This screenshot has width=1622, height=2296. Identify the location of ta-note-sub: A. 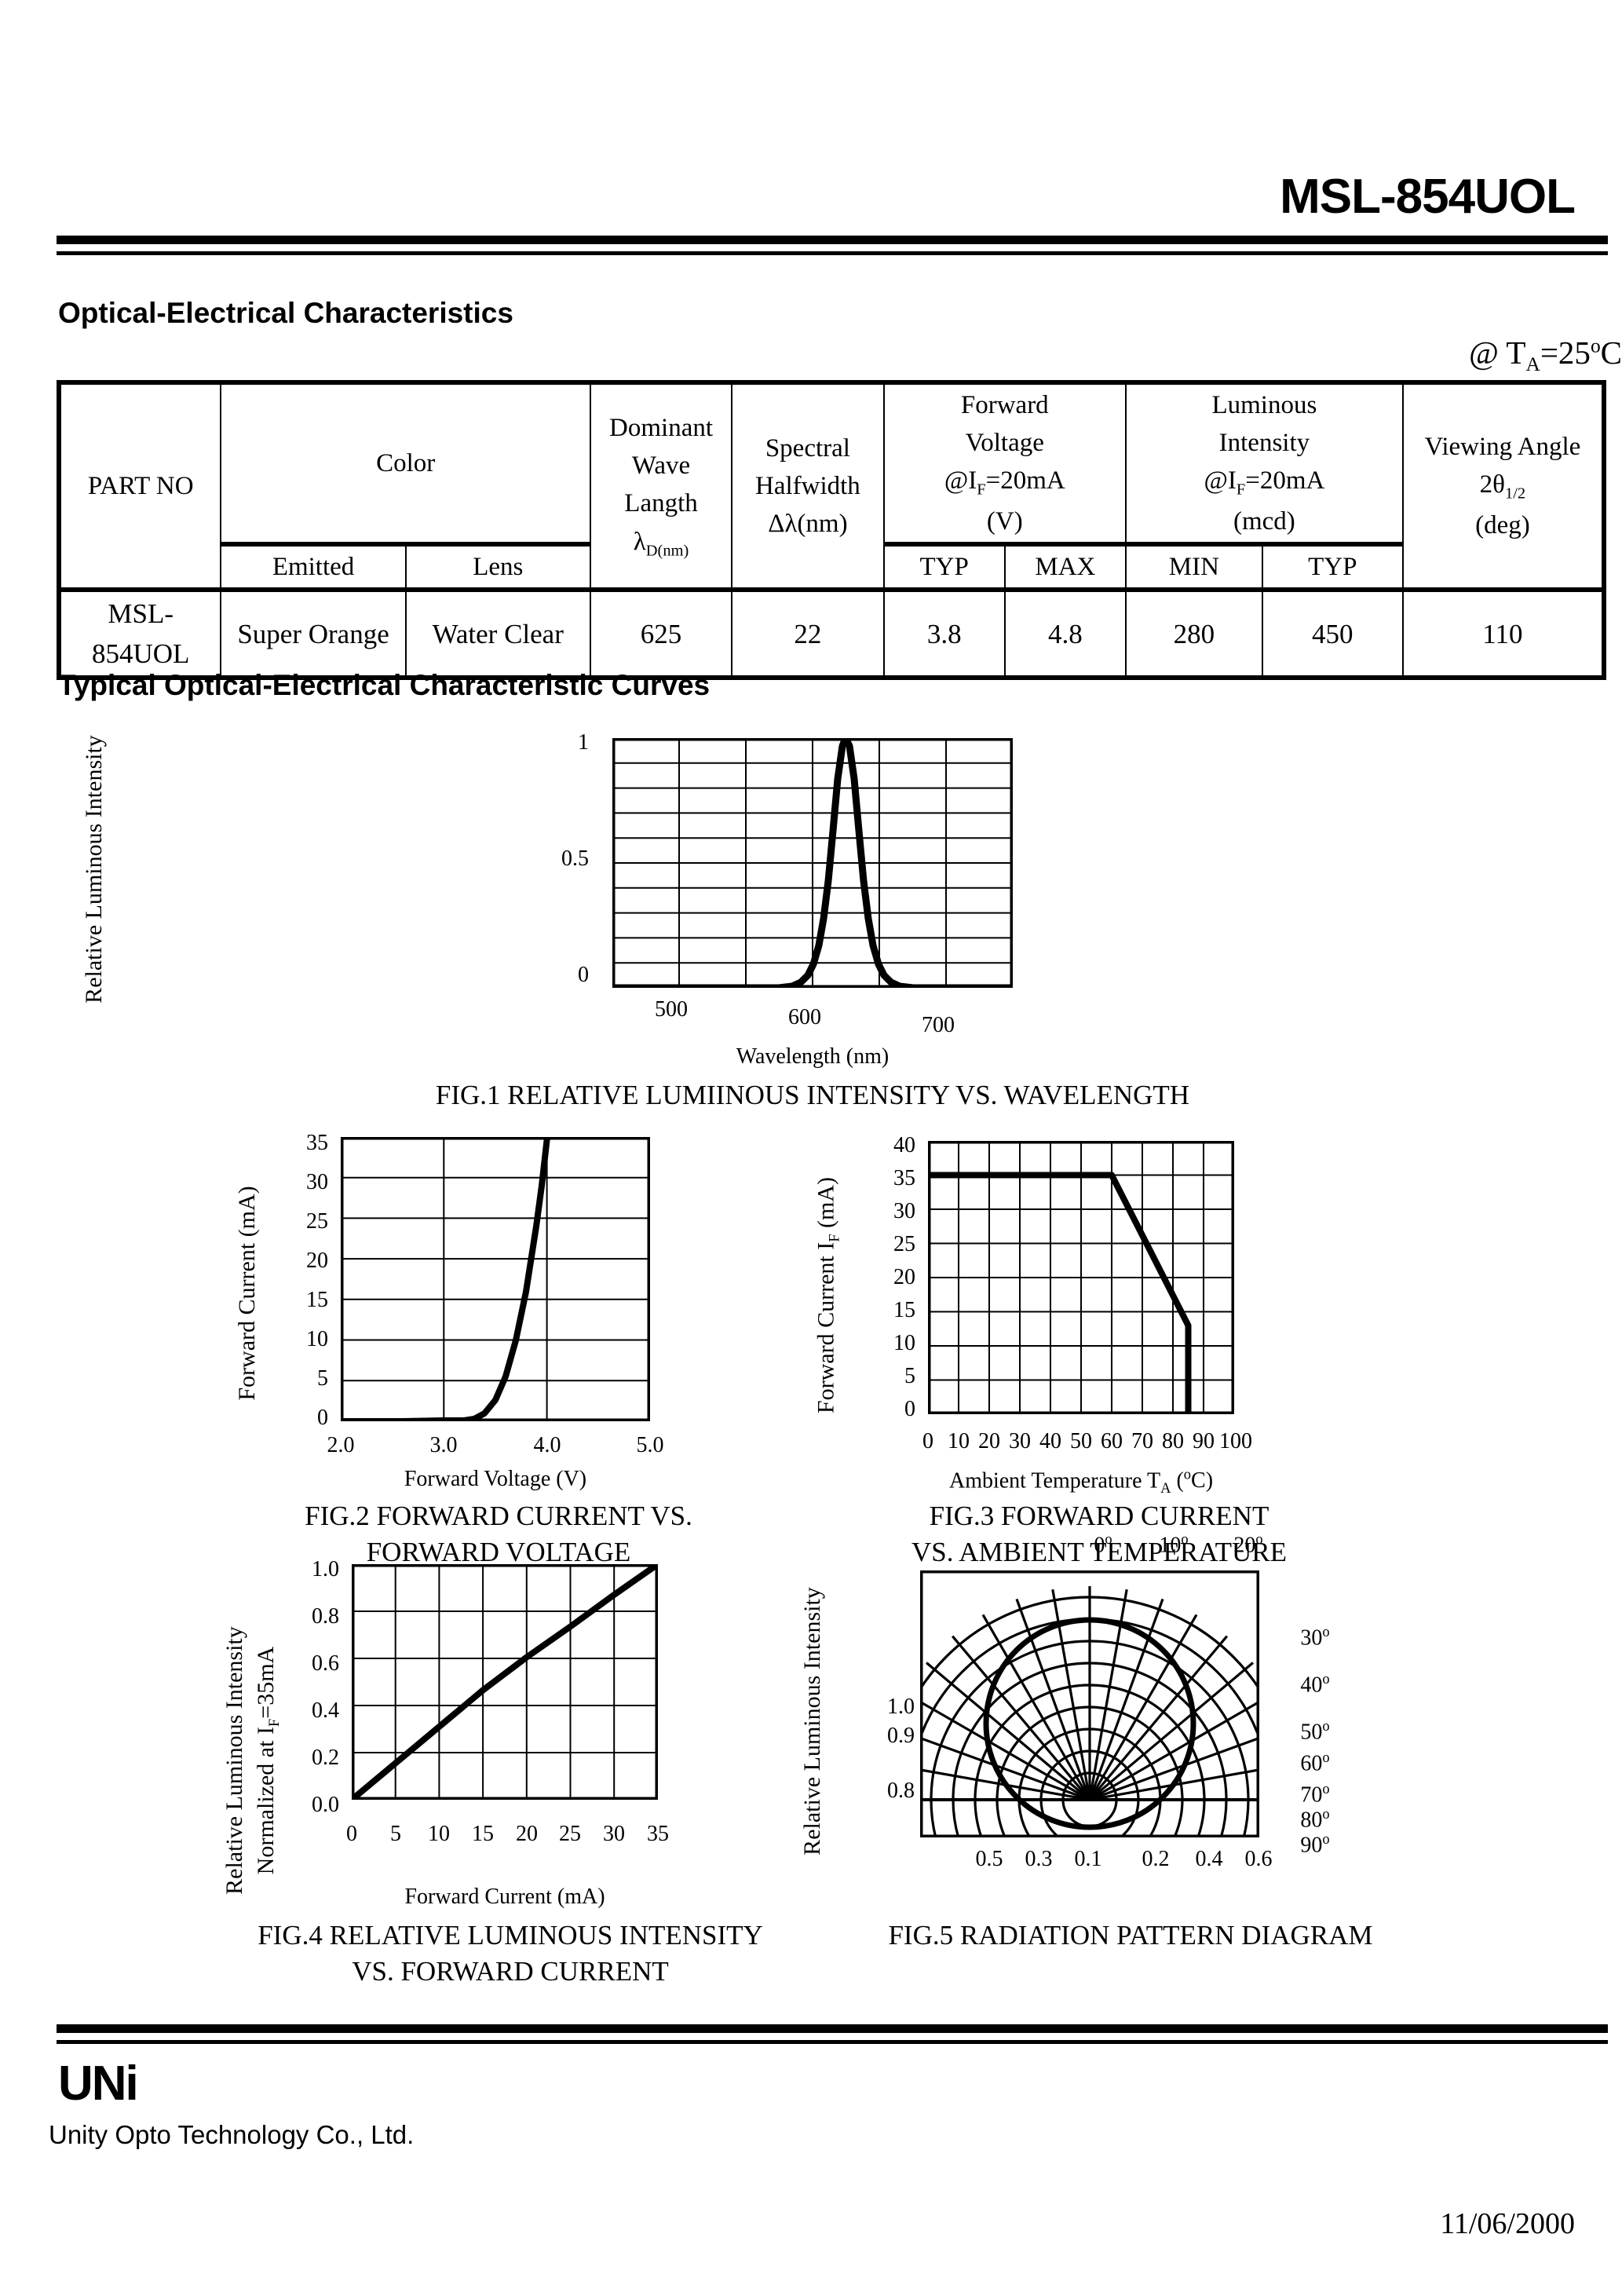
(1532, 365).